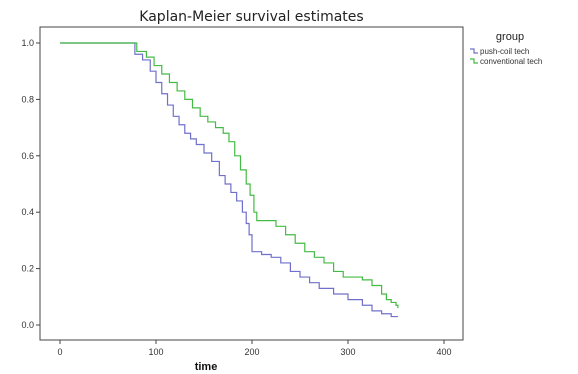 Image resolution: width=578 pixels, height=374 pixels. I want to click on y-axis: 0.0 0.2 0.4 0.6 0.8 1.0, so click(30, 184).